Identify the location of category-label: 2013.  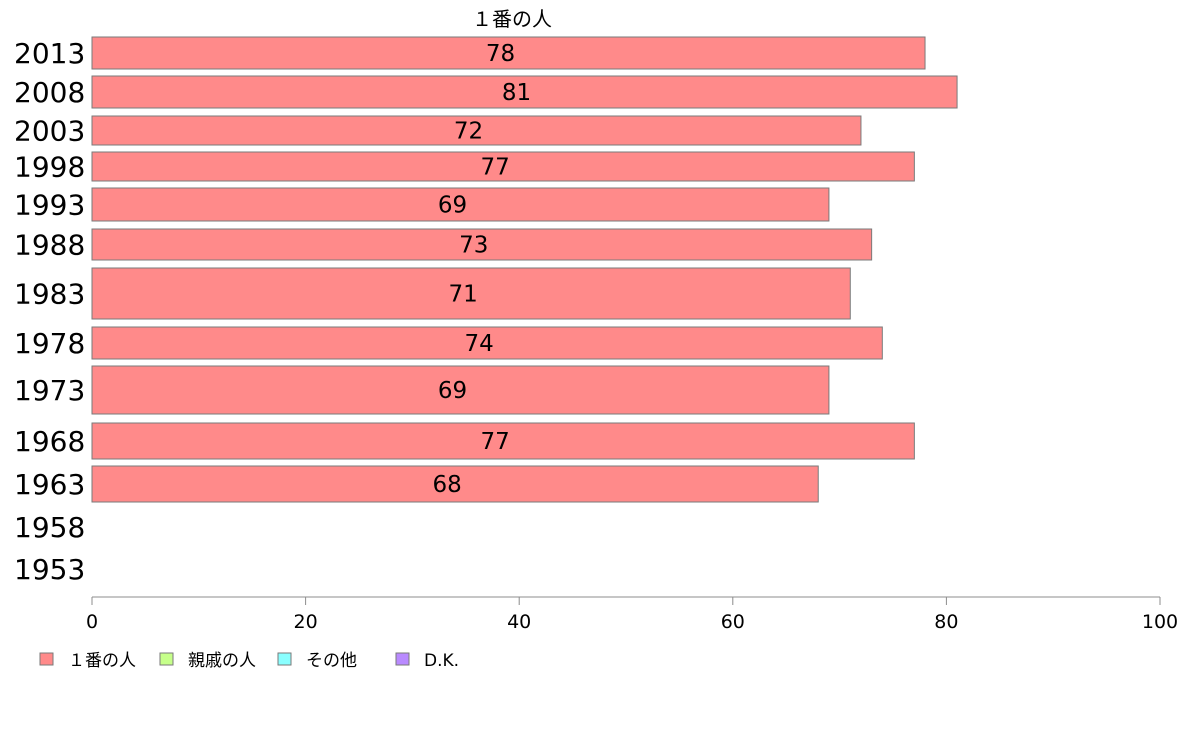
(49, 53).